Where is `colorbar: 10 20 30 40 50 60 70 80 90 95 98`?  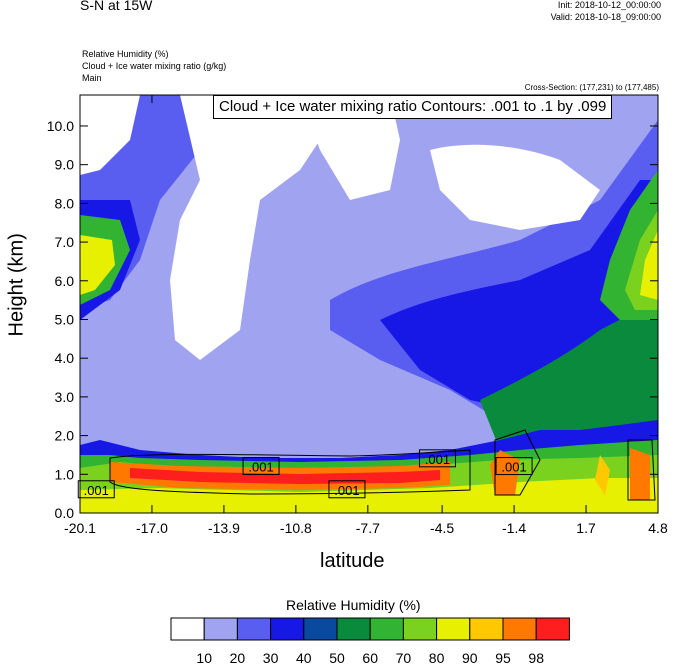 colorbar: 10 20 30 40 50 60 70 80 90 95 98 is located at coordinates (370, 641).